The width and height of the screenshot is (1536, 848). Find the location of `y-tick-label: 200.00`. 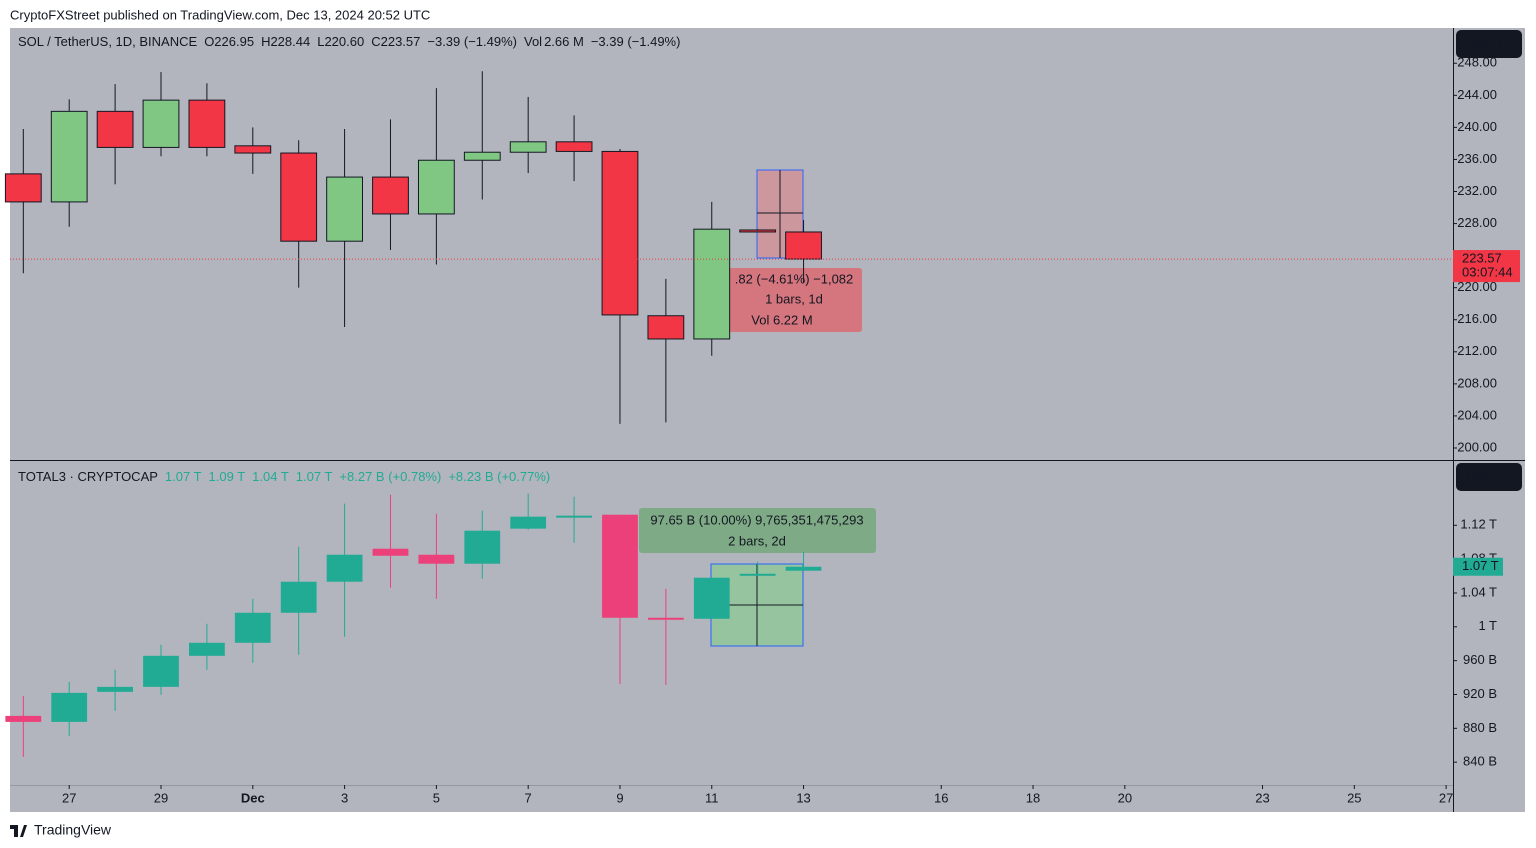

y-tick-label: 200.00 is located at coordinates (1477, 446).